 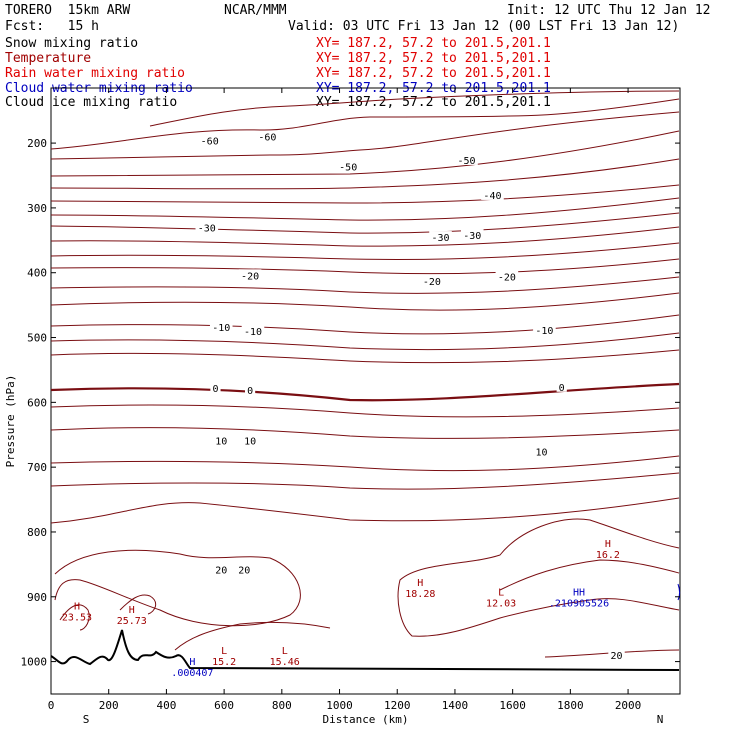 I want to click on north-label: N, so click(x=660, y=719).